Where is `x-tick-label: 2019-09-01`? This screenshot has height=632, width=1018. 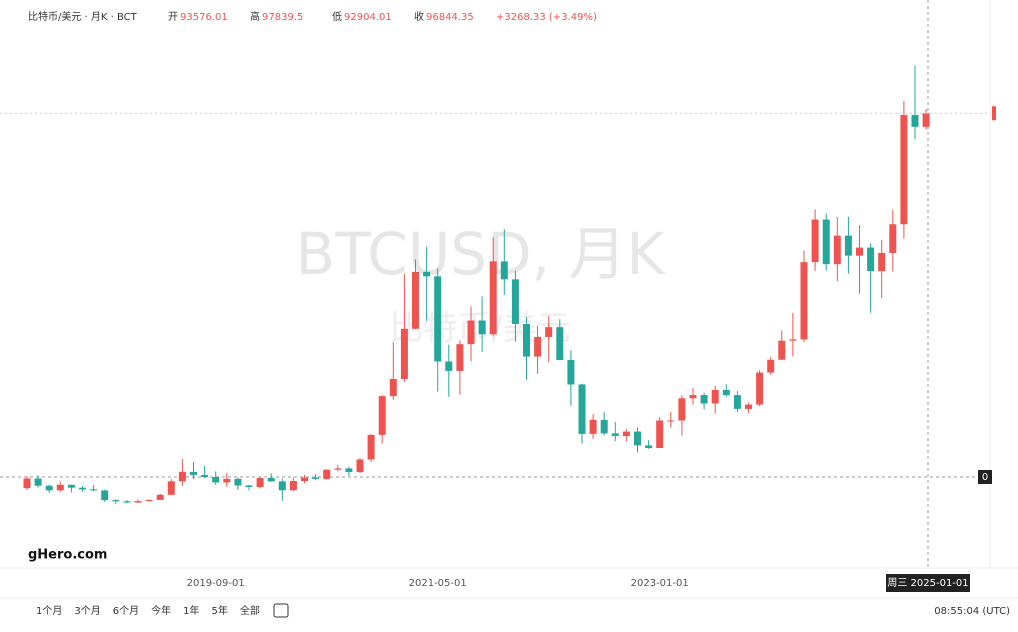 x-tick-label: 2019-09-01 is located at coordinates (216, 583).